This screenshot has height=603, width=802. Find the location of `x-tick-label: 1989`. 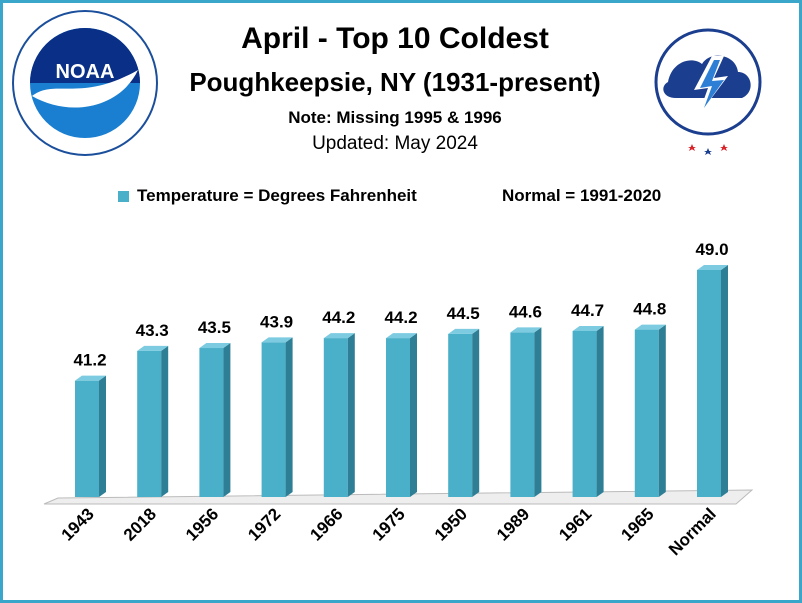

x-tick-label: 1989 is located at coordinates (513, 524).